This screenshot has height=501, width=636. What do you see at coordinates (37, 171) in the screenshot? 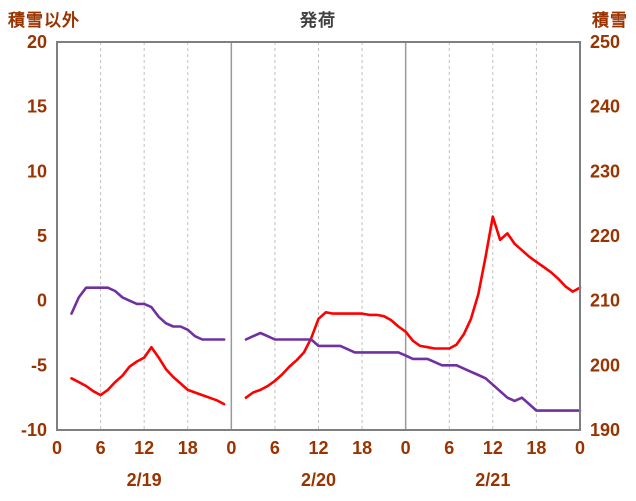
I see `left-axis-tick-label: 10` at bounding box center [37, 171].